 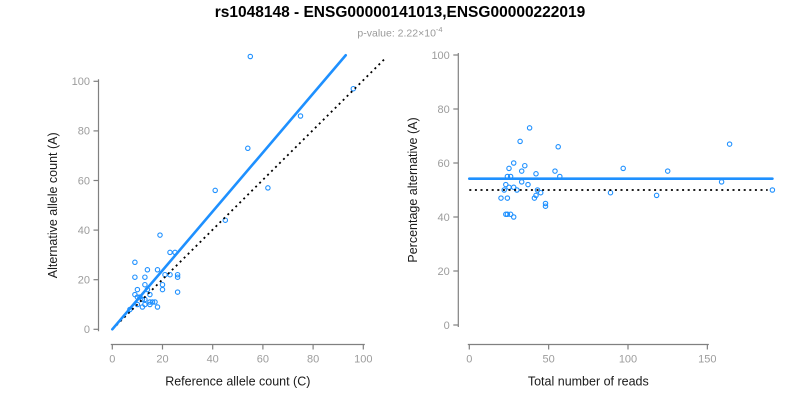 I want to click on x-tick-label: 50, so click(x=549, y=360).